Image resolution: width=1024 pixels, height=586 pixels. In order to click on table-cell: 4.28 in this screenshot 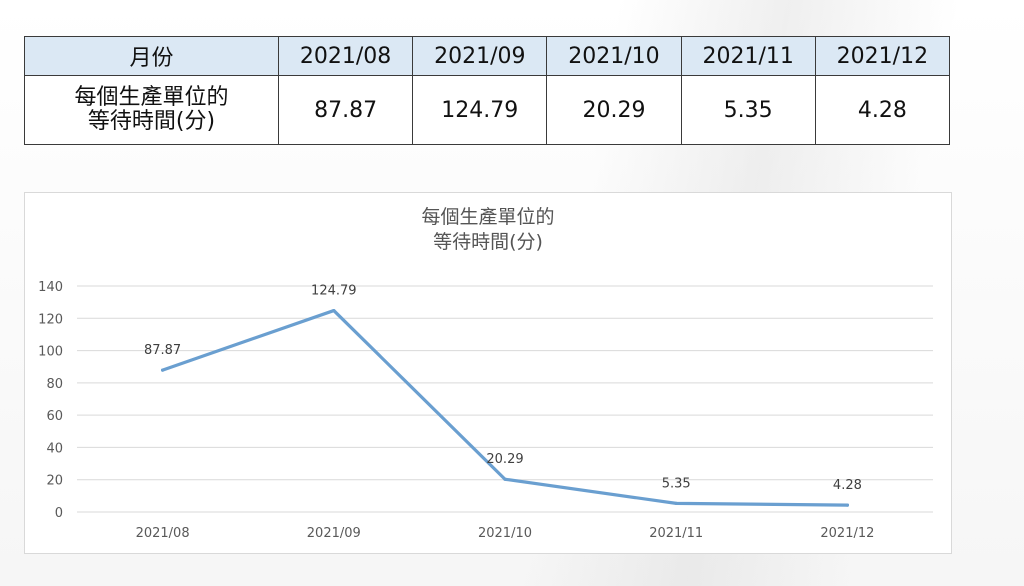, I will do `click(882, 110)`.